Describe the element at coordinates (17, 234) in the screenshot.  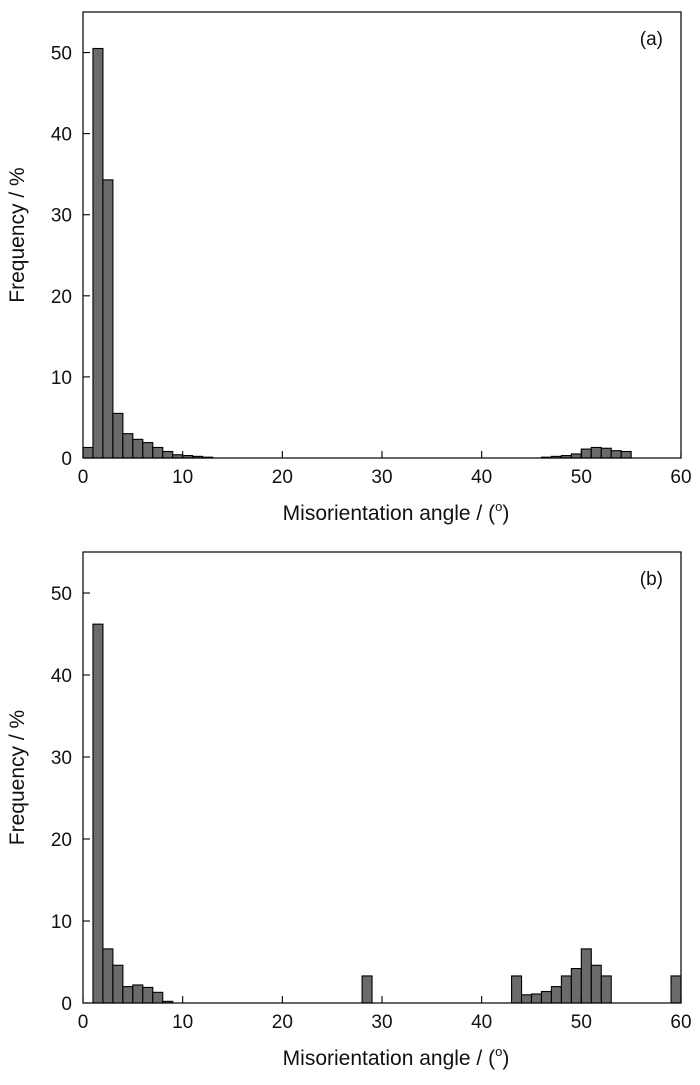
I see `y-axis-title-a: Frequency / %` at that location.